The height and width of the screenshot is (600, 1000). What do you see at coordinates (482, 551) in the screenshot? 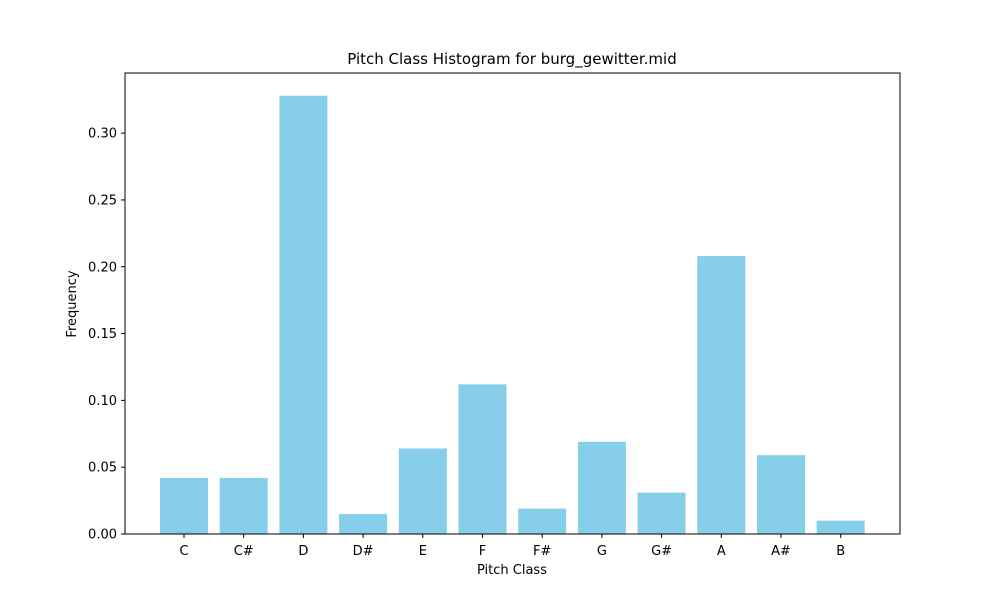
I see `x-tick-label: F` at bounding box center [482, 551].